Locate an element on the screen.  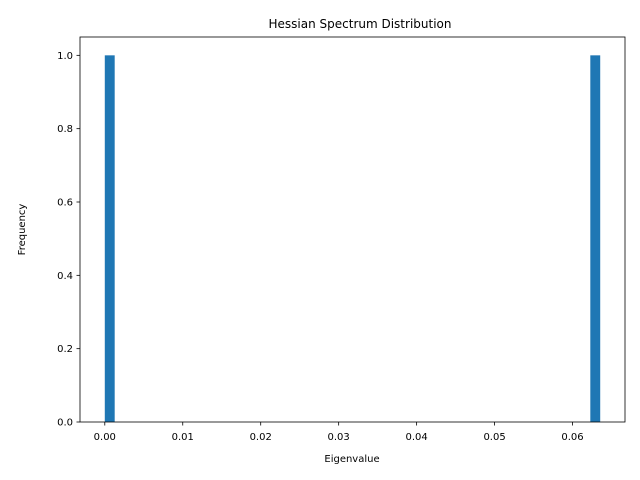
x-tick-label: 0.04 is located at coordinates (416, 437).